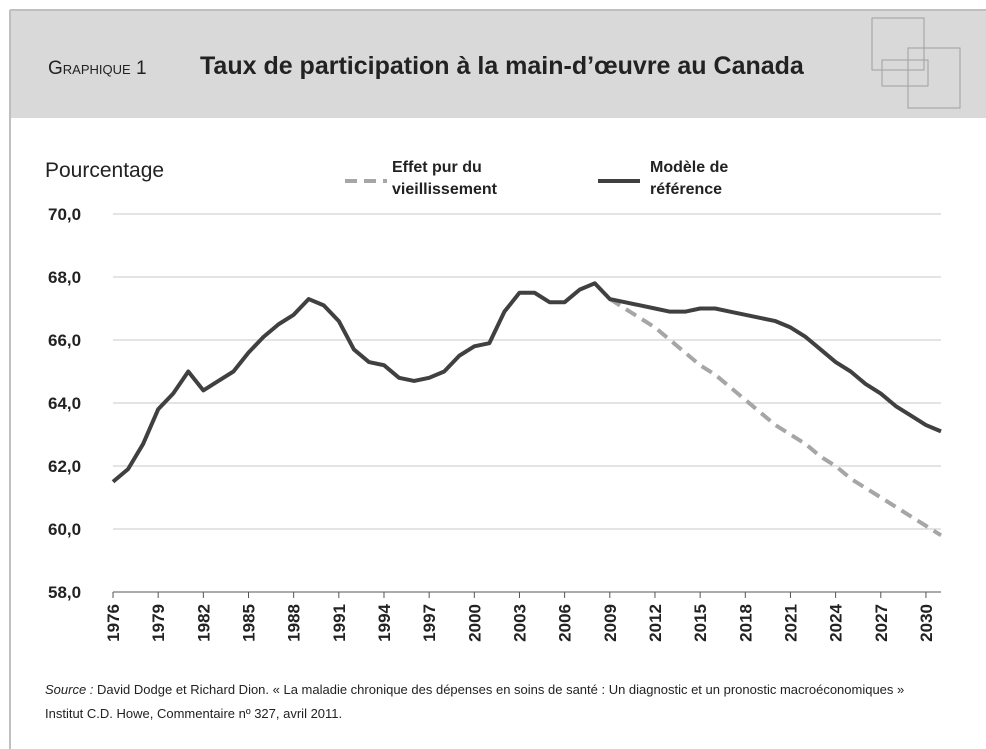  I want to click on x-tick-label: 1982, so click(203, 623).